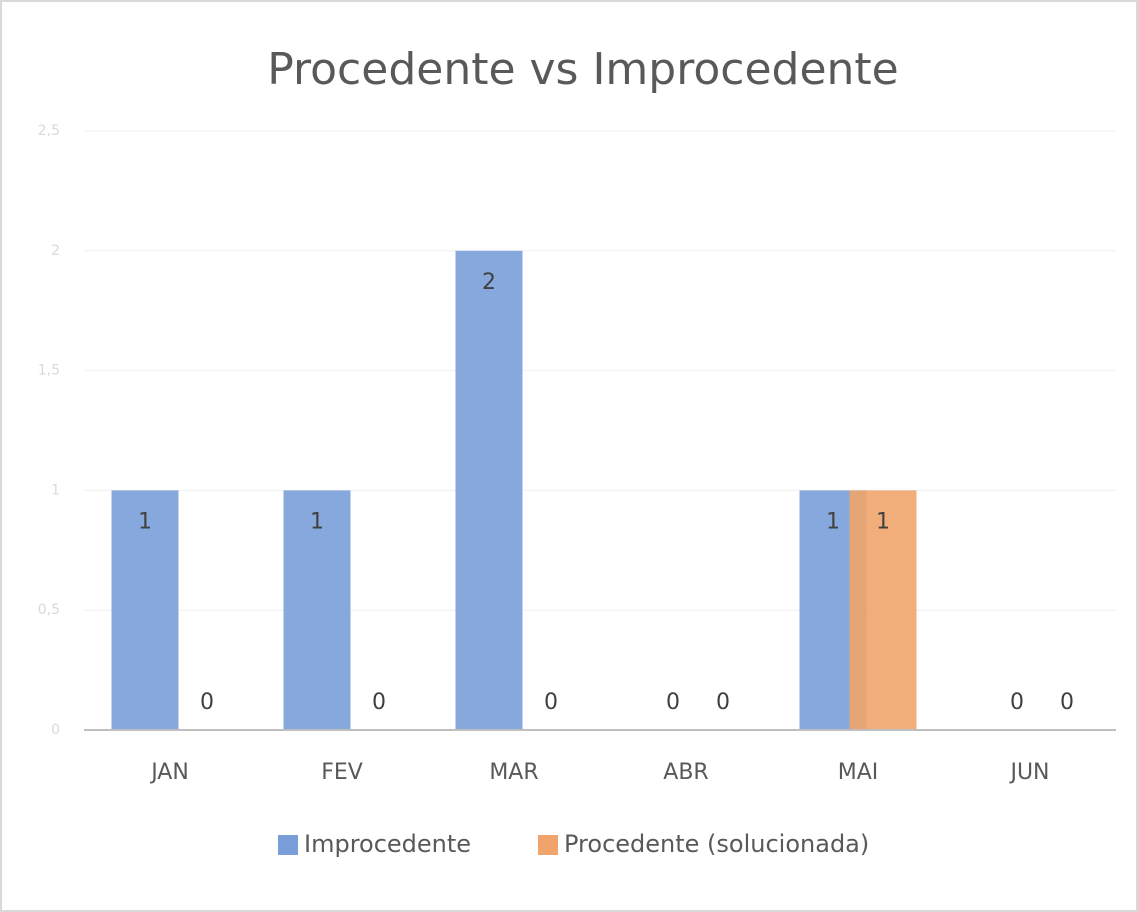 The height and width of the screenshot is (912, 1138). What do you see at coordinates (583, 69) in the screenshot?
I see `chart-title: Procedente vs Improcedente` at bounding box center [583, 69].